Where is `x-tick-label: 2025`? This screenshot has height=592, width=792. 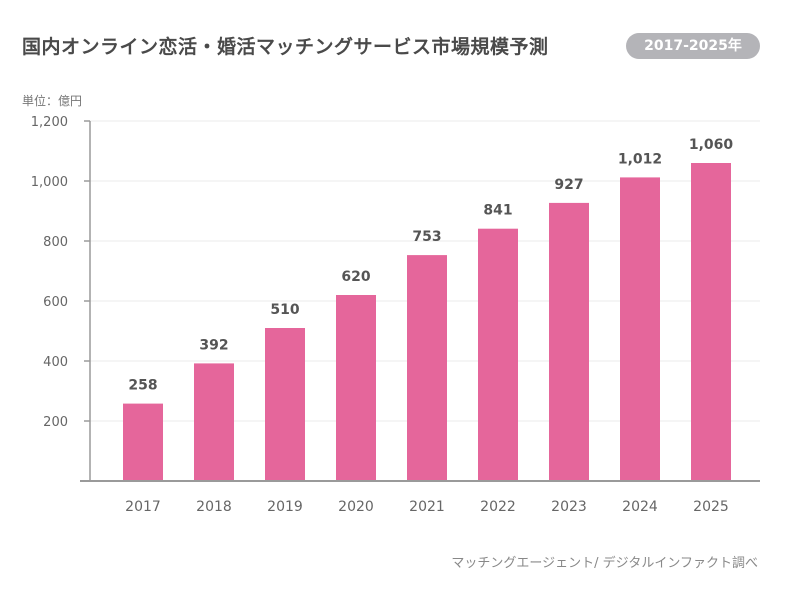 x-tick-label: 2025 is located at coordinates (711, 507).